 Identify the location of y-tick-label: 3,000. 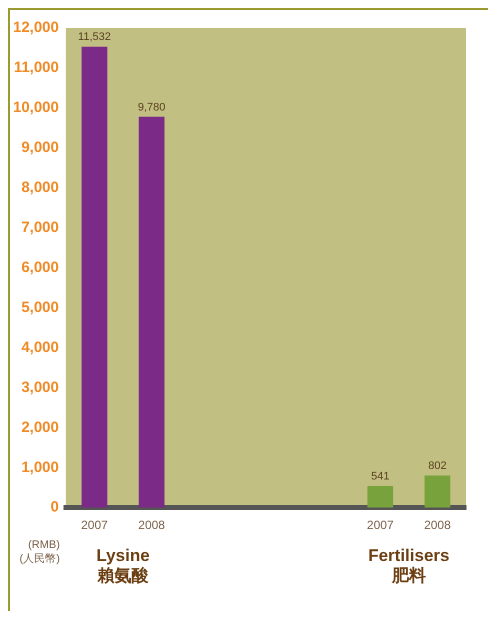
(40, 387).